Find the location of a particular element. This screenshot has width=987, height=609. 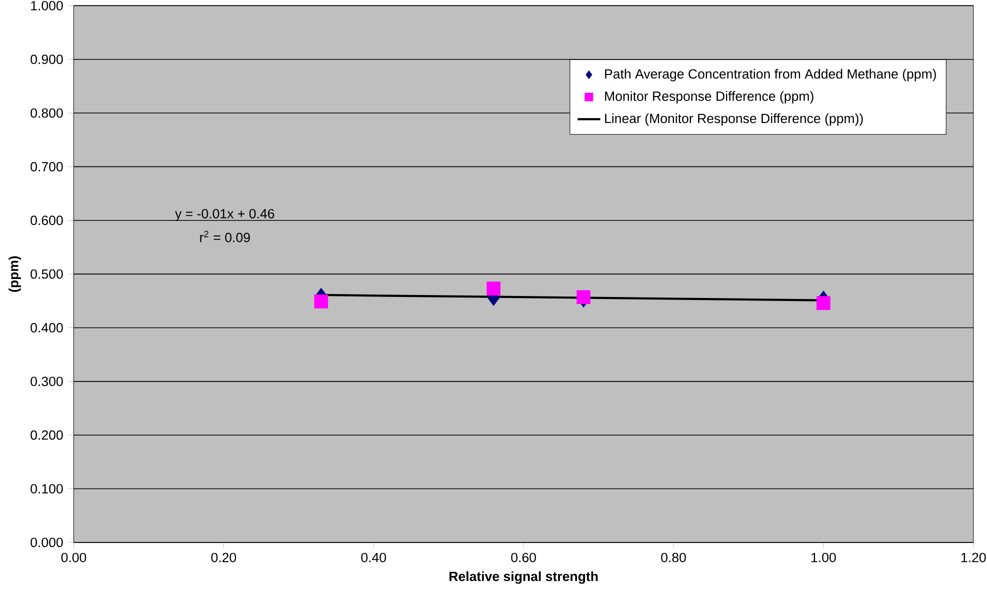

annotation: r$^{2}$ = 0.09 is located at coordinates (225, 236).